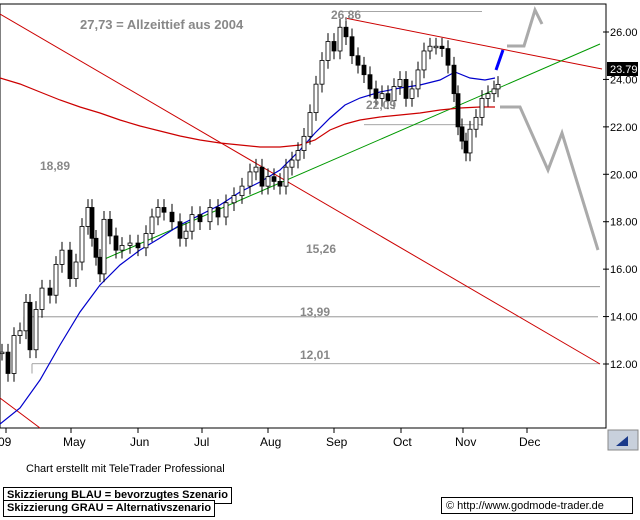  Describe the element at coordinates (321, 249) in the screenshot. I see `annotation-1526: 15,26` at that location.